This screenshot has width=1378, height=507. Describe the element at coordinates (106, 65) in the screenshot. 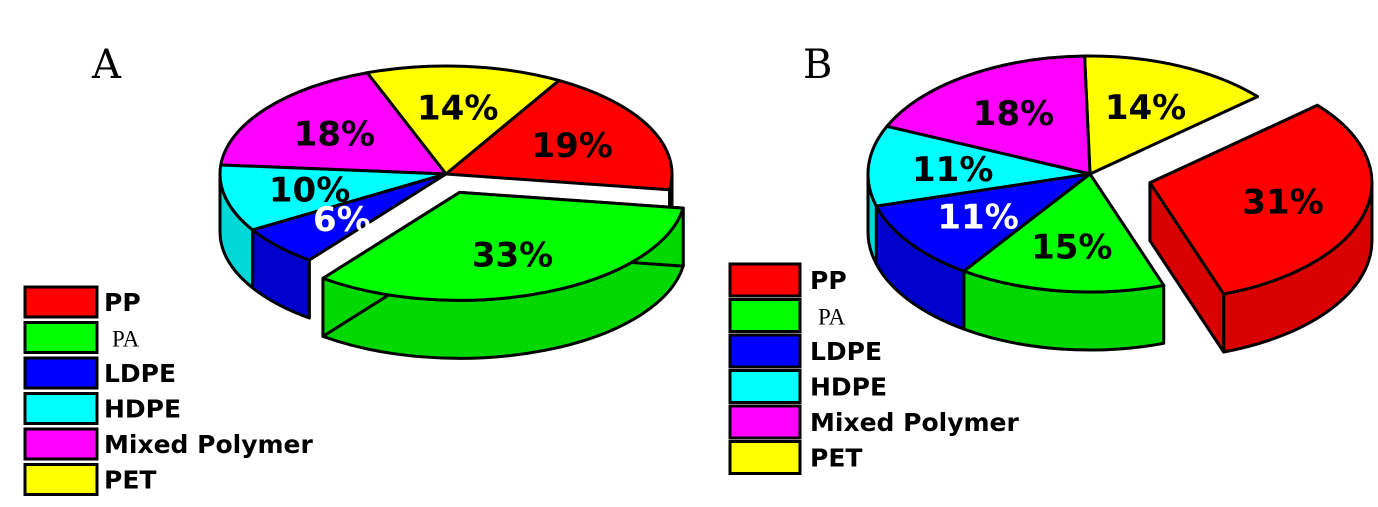

I see `panel-label: A` at that location.